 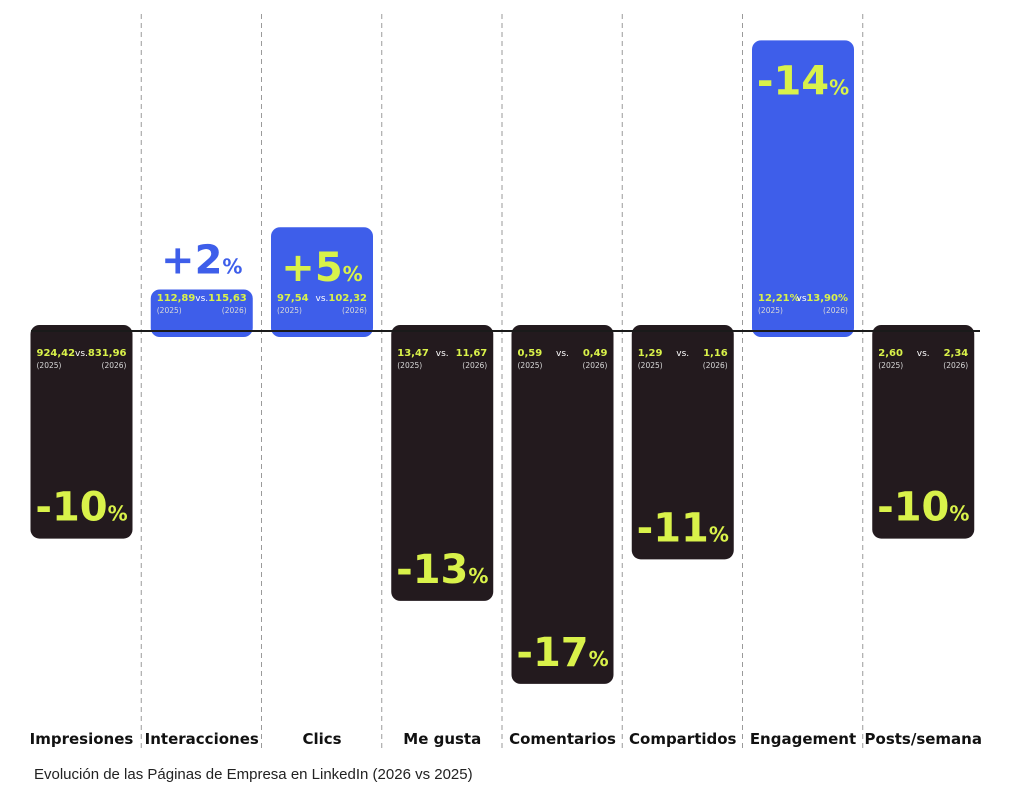 I want to click on value-2025: 0,59, so click(x=530, y=353).